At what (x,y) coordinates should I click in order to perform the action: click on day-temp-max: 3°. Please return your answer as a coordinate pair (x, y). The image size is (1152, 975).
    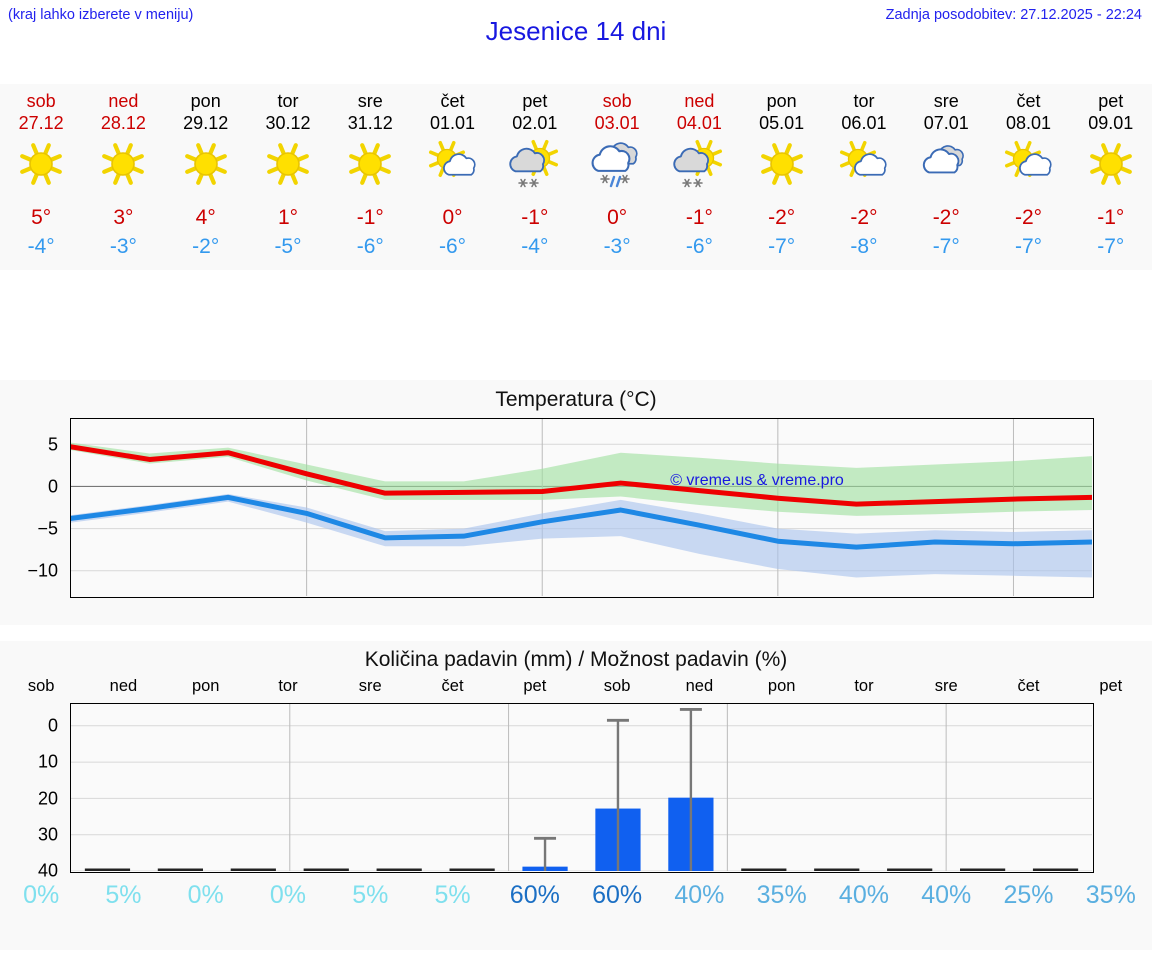
    Looking at the image, I should click on (123, 217).